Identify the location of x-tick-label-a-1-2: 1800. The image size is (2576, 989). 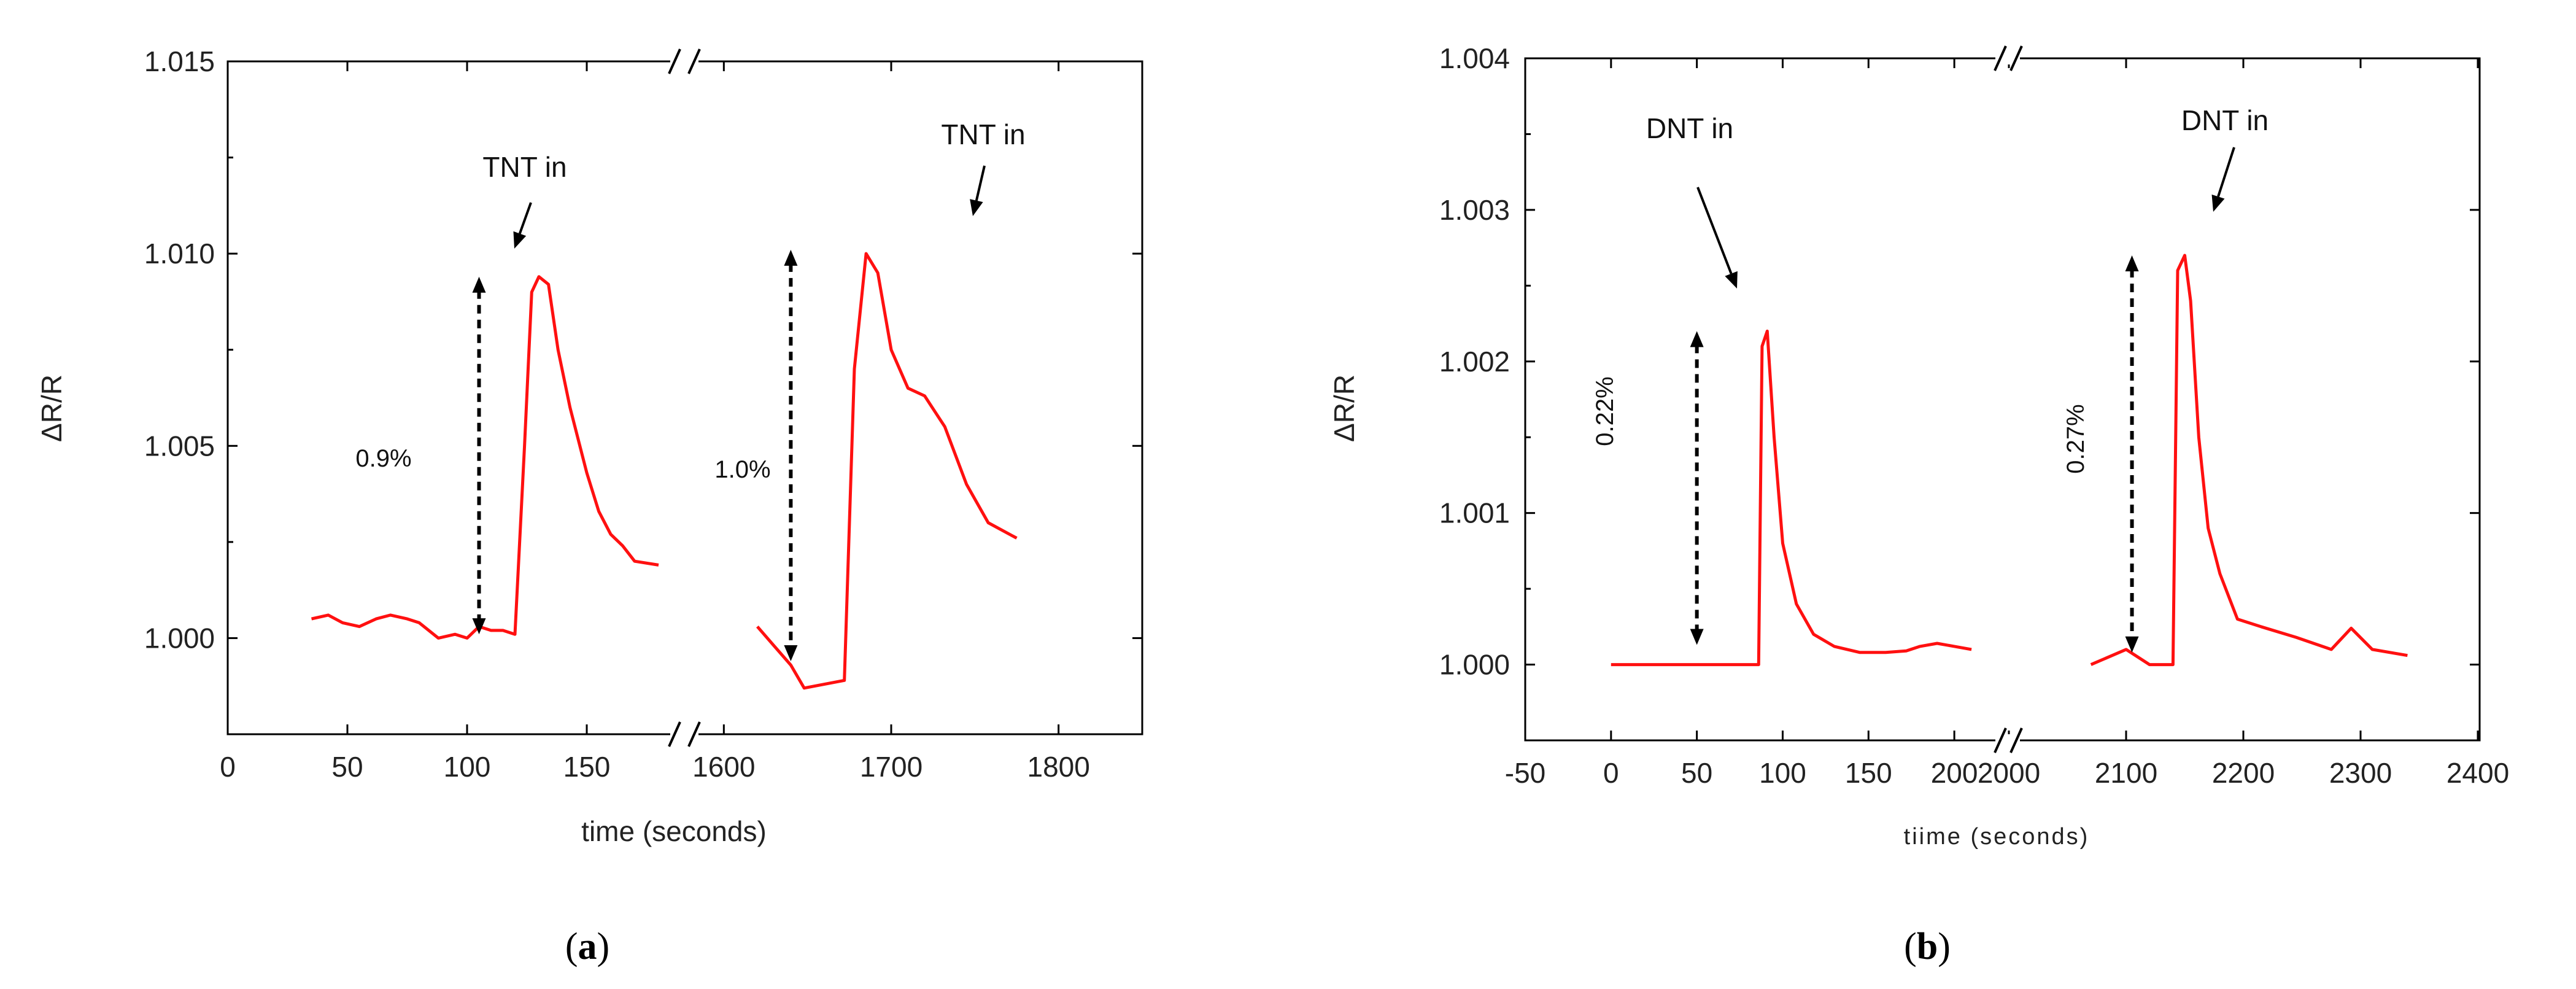
(1058, 767).